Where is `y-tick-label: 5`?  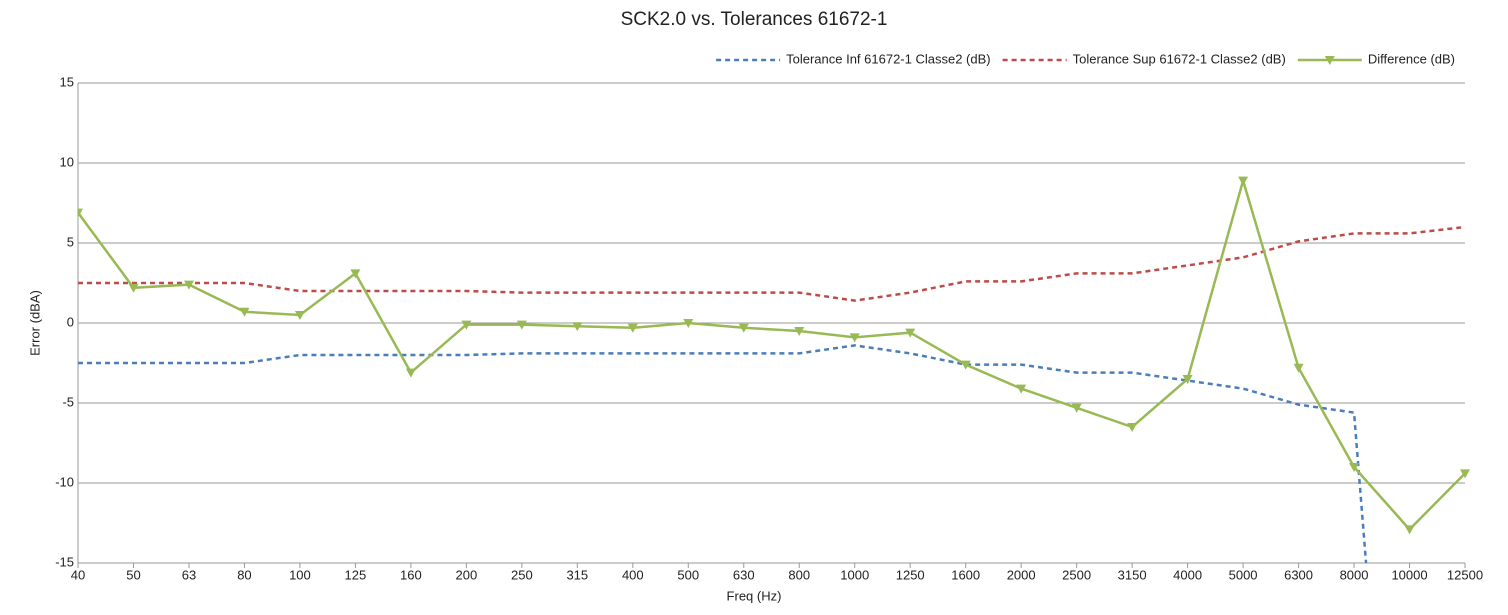 y-tick-label: 5 is located at coordinates (70, 241).